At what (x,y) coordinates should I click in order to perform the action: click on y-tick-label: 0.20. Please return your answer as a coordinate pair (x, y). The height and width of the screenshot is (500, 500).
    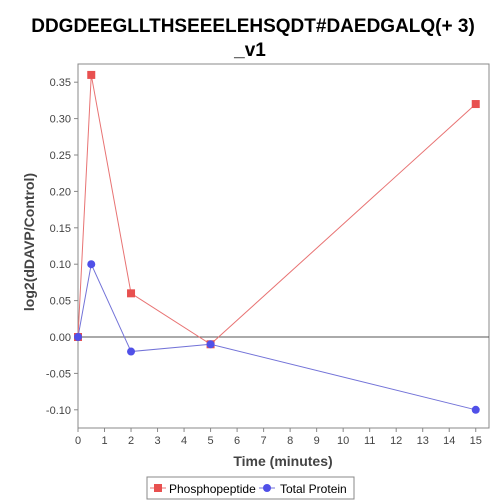
    Looking at the image, I should click on (60, 192).